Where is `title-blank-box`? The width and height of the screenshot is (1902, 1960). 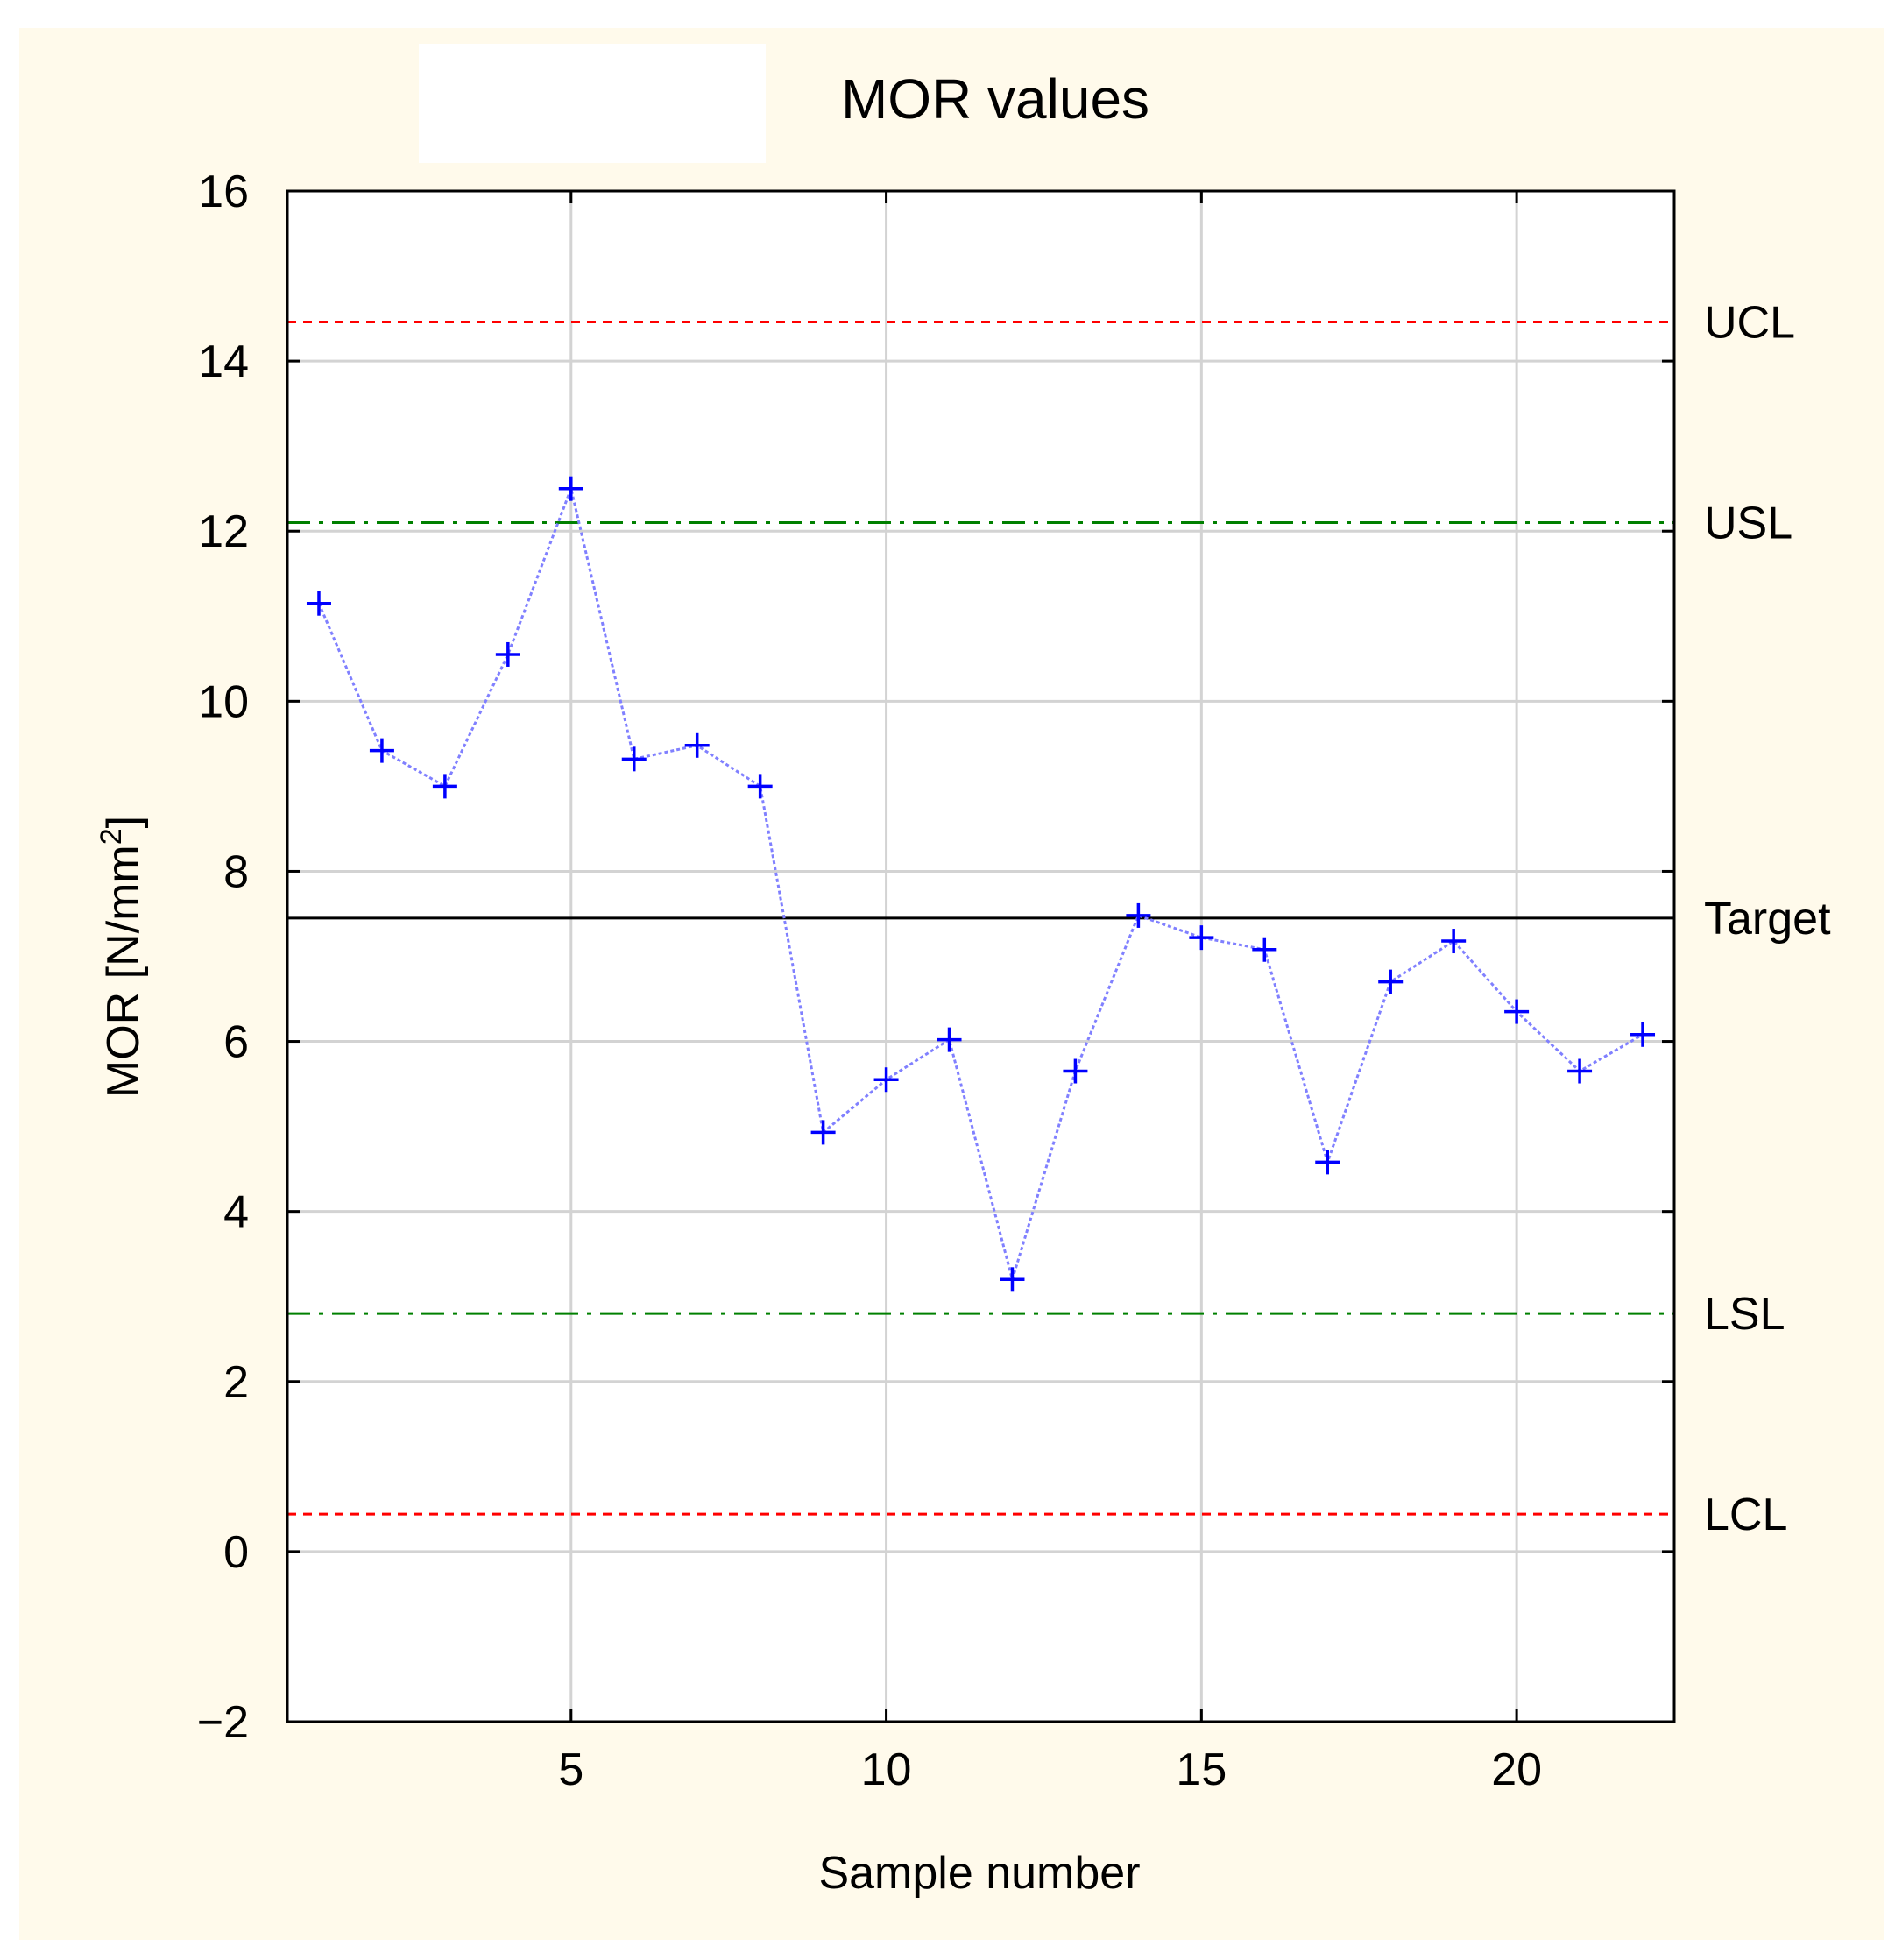
title-blank-box is located at coordinates (592, 103).